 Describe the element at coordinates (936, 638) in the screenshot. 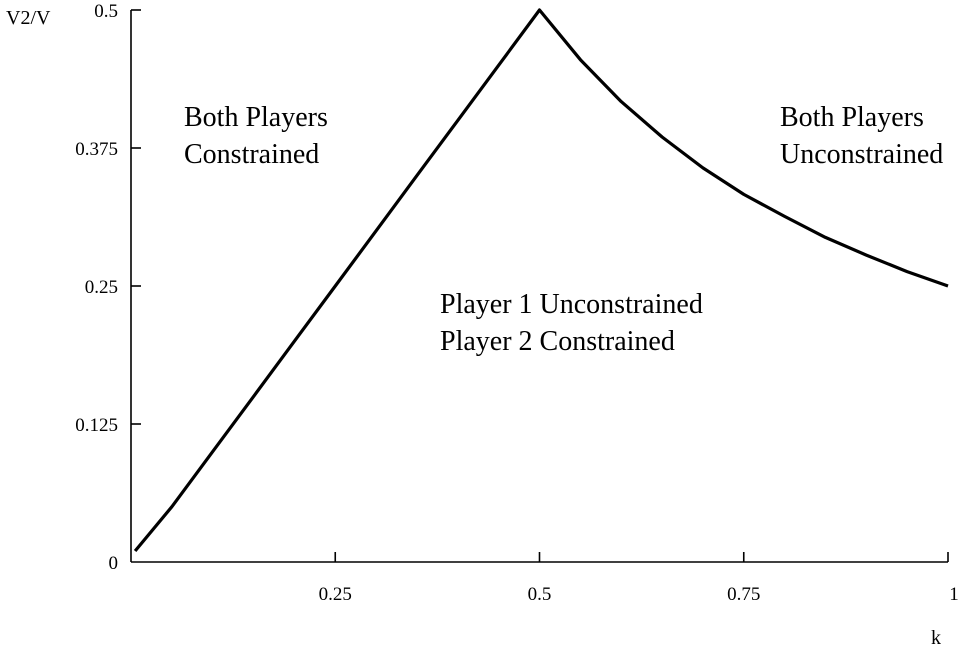

I see `x-axis-title: k` at that location.